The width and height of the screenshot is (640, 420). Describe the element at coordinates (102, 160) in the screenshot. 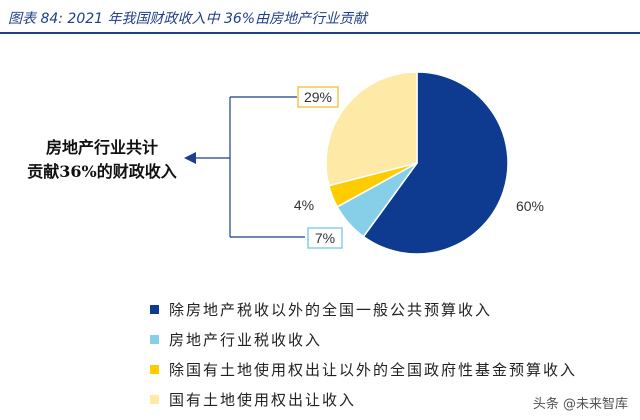

I see `bracket-annotation: 房地产行业共计 贡献36%的财政收入` at that location.